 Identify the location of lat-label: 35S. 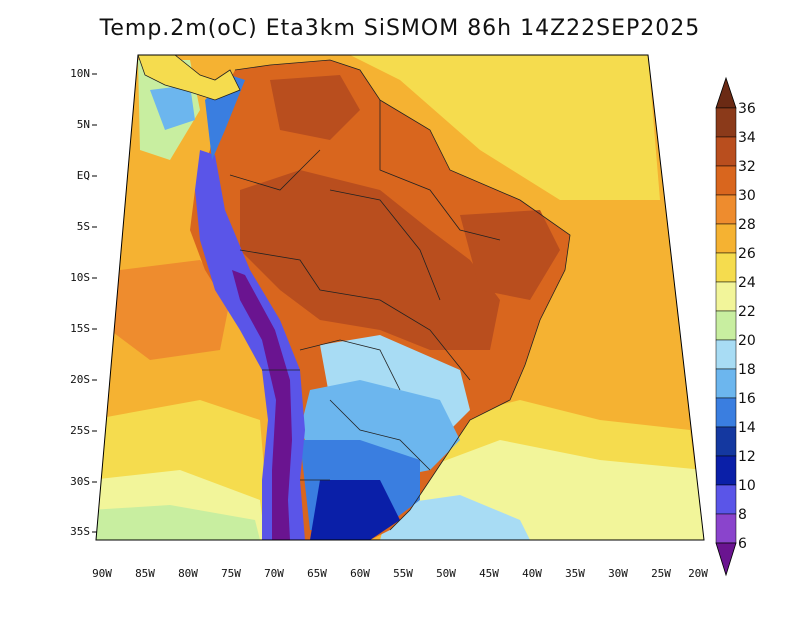
(80, 531).